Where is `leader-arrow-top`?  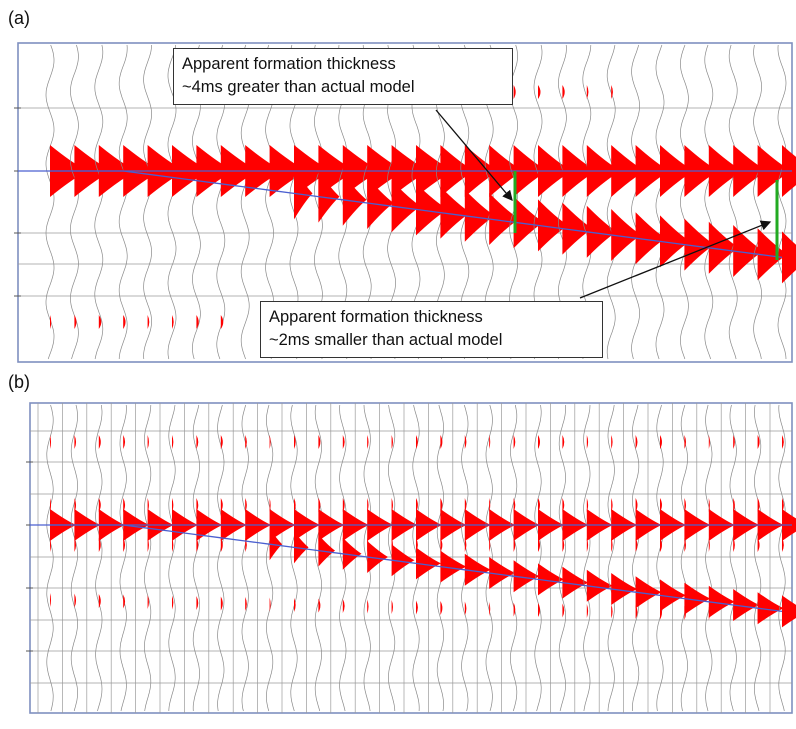 leader-arrow-top is located at coordinates (474, 155).